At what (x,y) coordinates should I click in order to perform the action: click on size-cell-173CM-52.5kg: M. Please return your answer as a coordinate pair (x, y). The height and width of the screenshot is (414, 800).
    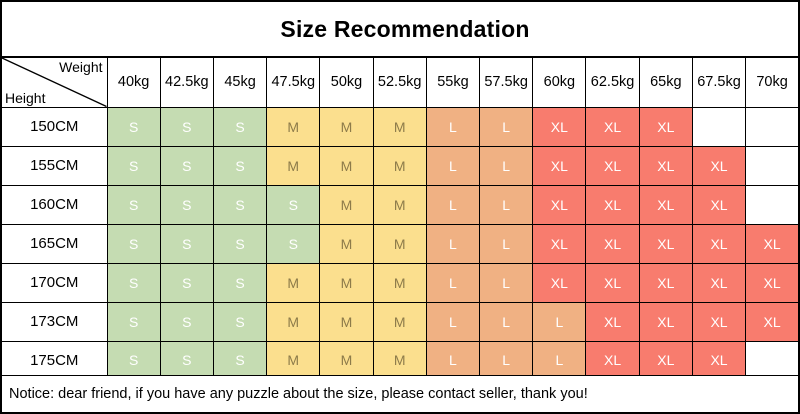
    Looking at the image, I should click on (399, 321).